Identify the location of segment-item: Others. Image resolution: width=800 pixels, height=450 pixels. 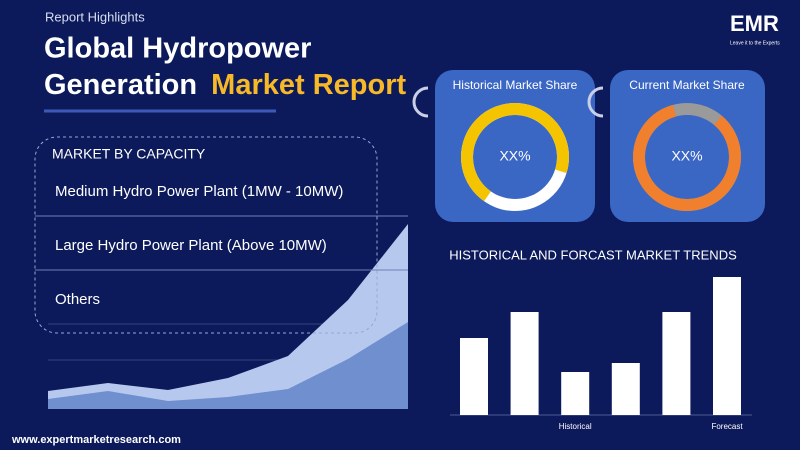
(77, 299).